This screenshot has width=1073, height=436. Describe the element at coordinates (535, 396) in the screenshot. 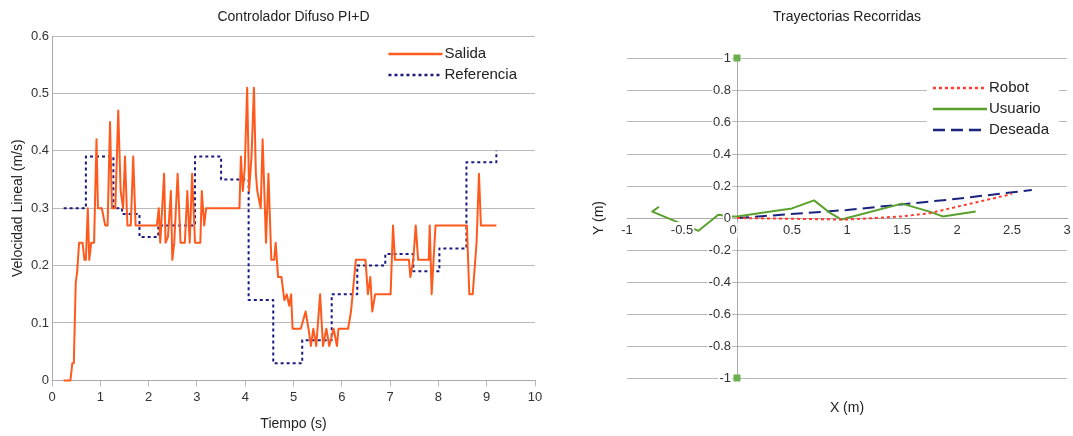

I see `x-tick-label: 10` at that location.